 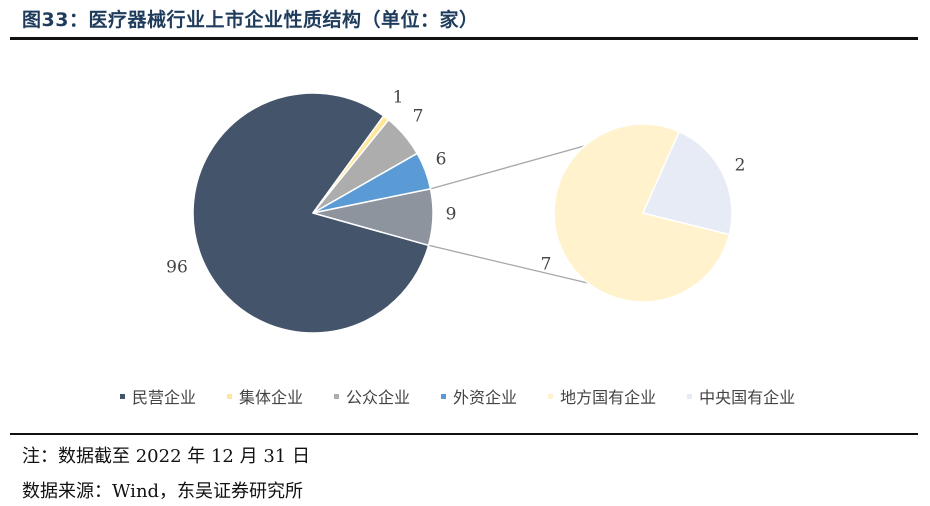 I want to click on legend-label: 集体企业, so click(x=271, y=397).